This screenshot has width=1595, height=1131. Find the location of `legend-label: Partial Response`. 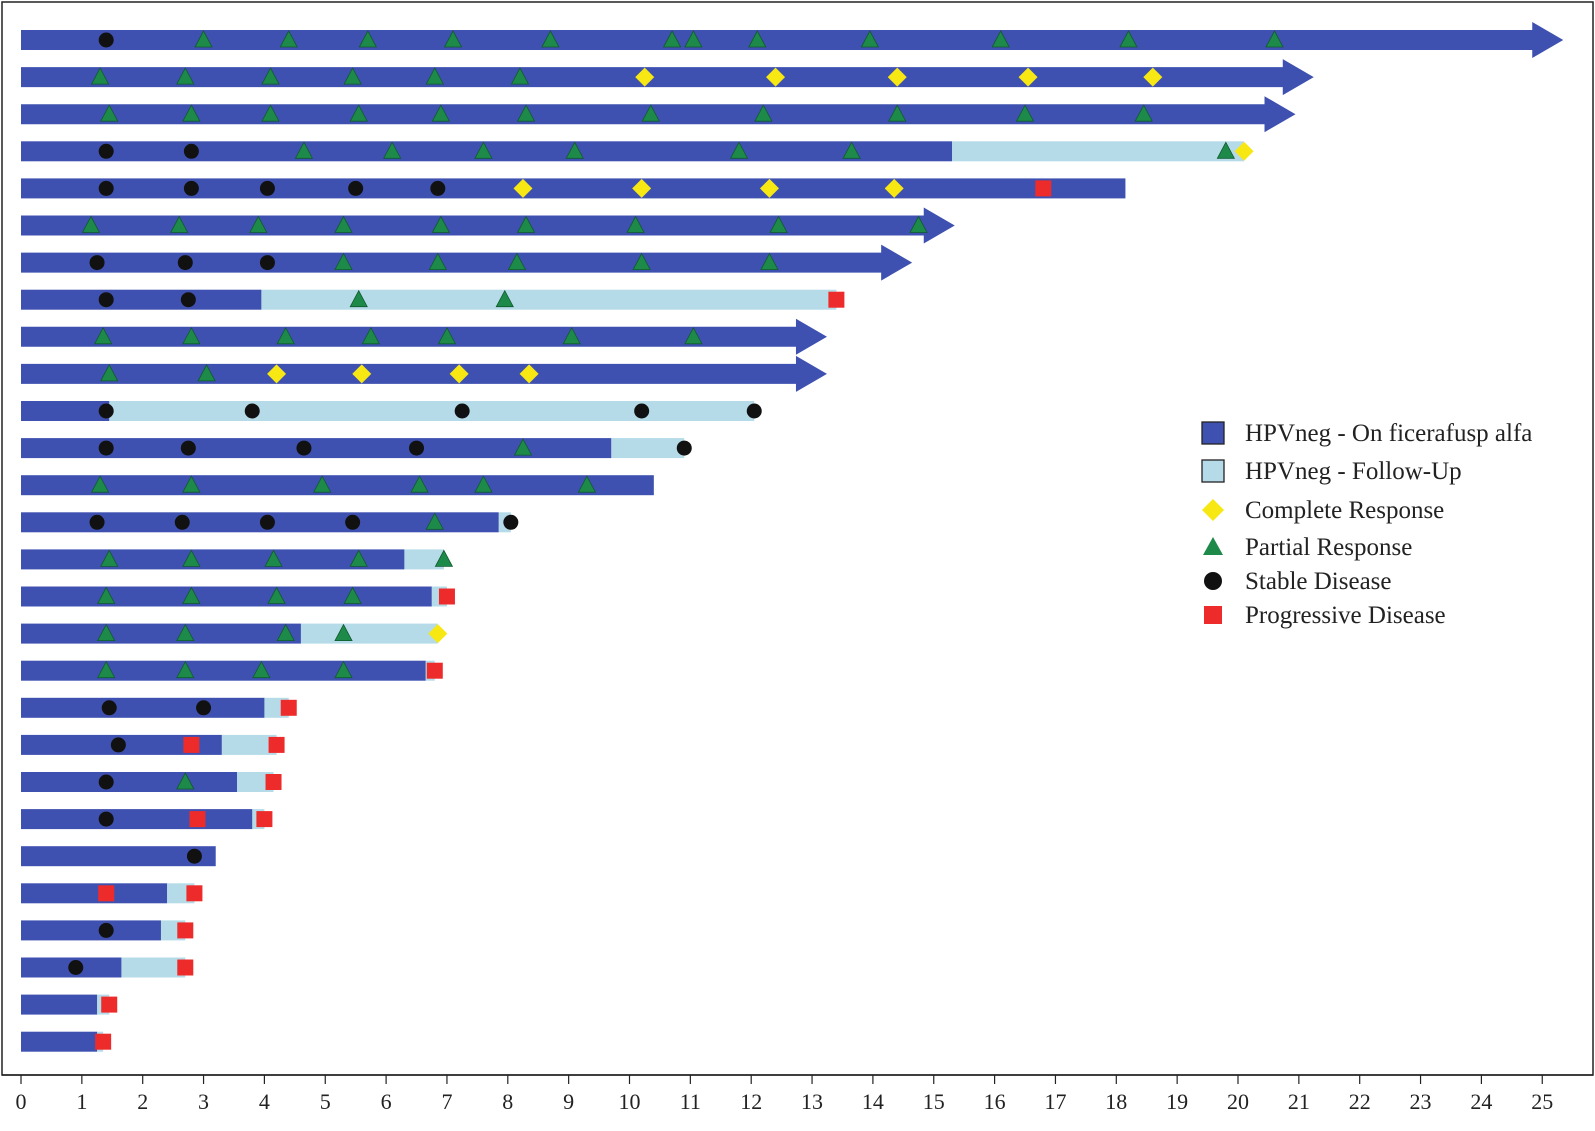

legend-label: Partial Response is located at coordinates (1328, 547).